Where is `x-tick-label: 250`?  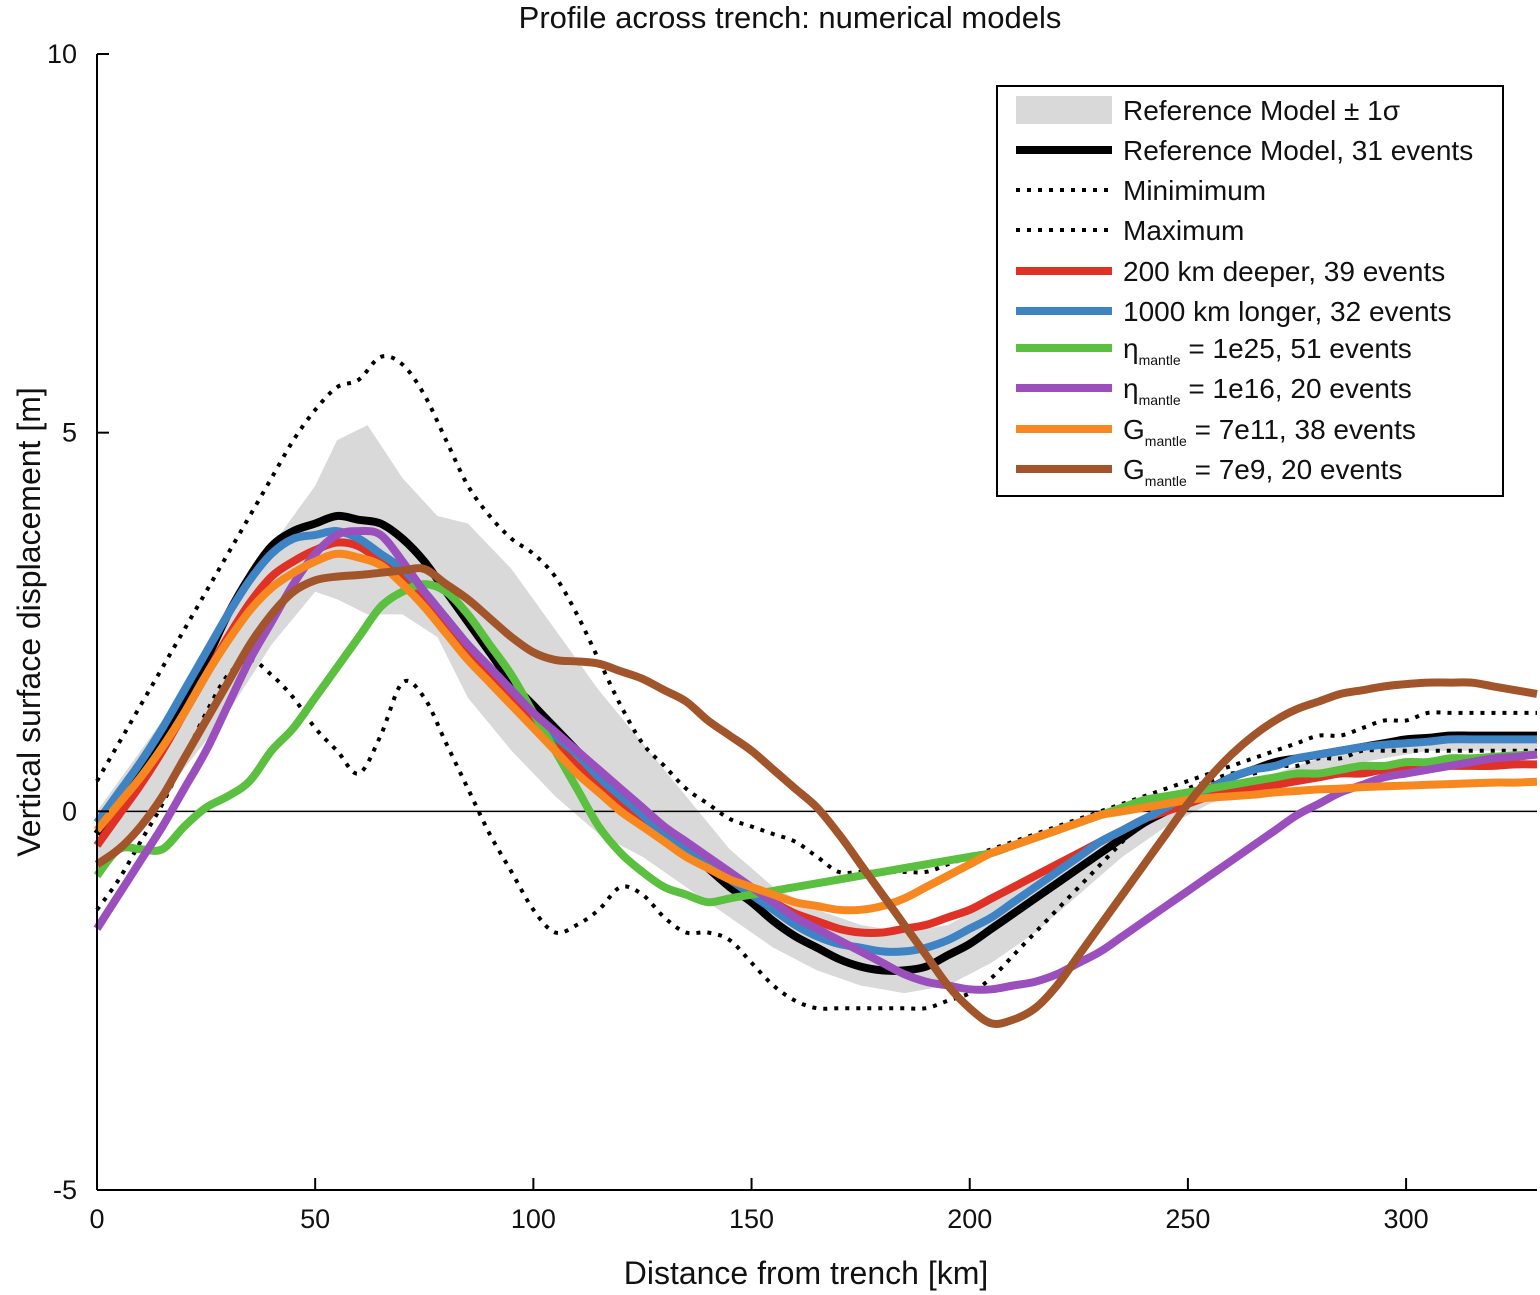
x-tick-label: 250 is located at coordinates (1187, 1219).